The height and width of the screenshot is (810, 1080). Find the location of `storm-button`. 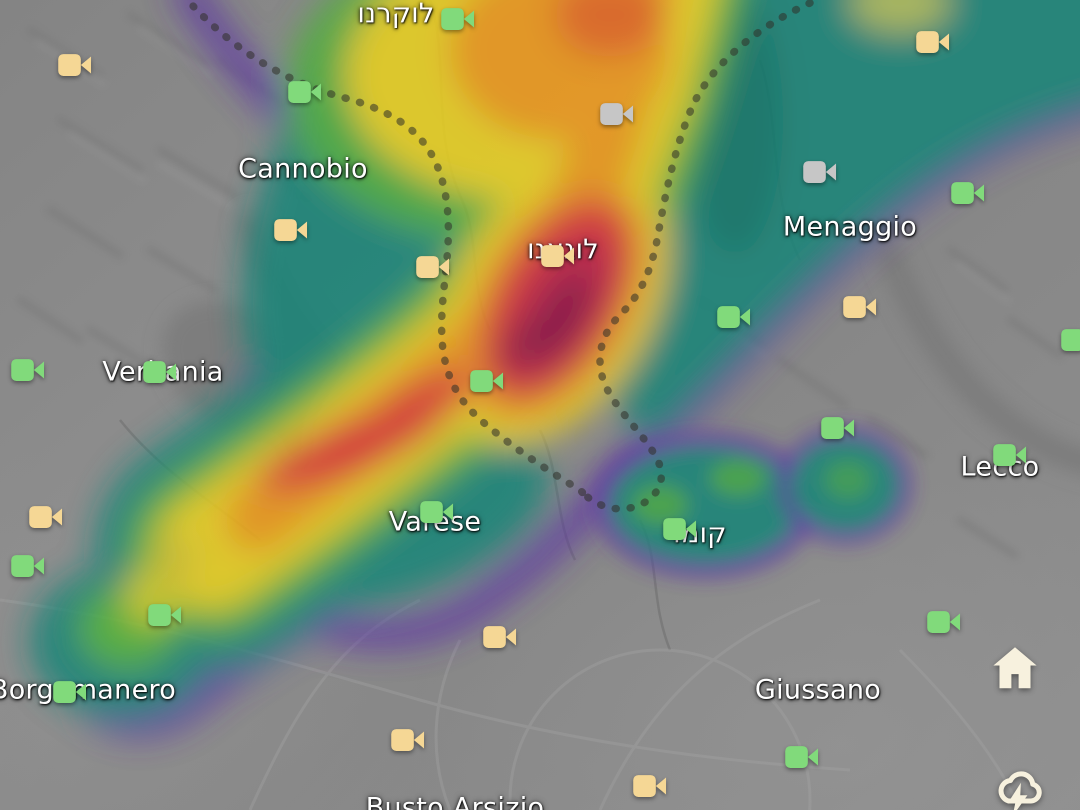

storm-button is located at coordinates (1018, 784).